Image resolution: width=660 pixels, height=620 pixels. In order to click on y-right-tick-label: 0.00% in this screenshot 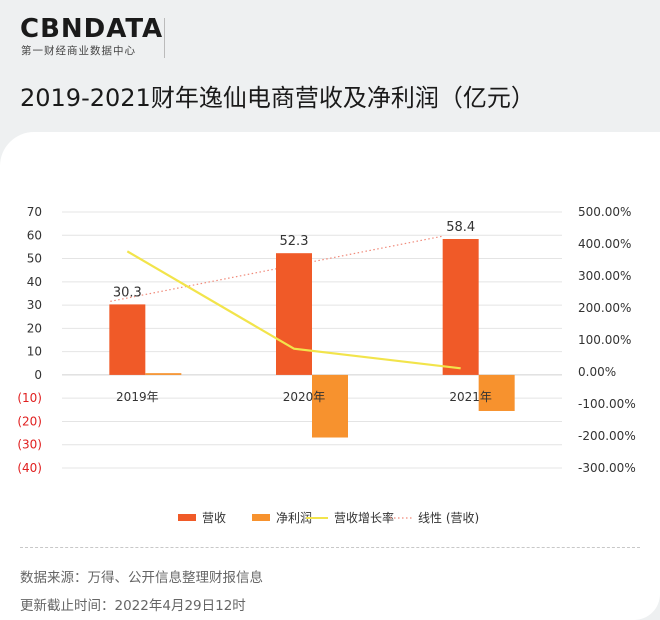, I will do `click(597, 372)`.